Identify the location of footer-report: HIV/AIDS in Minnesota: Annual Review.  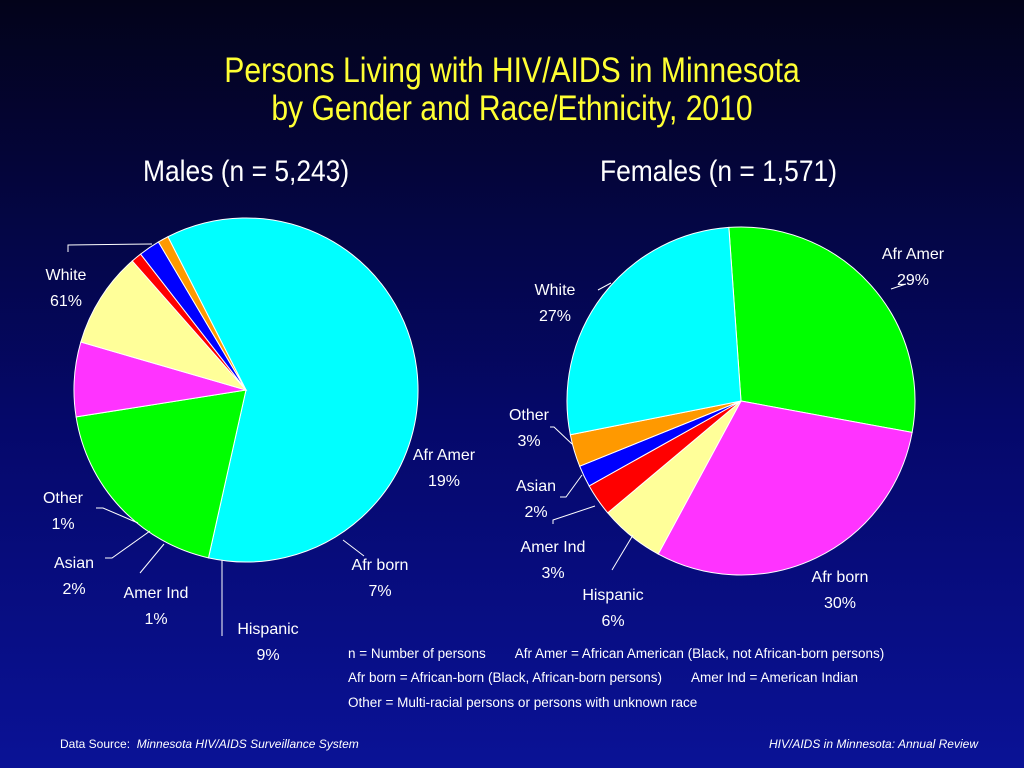
(873, 744).